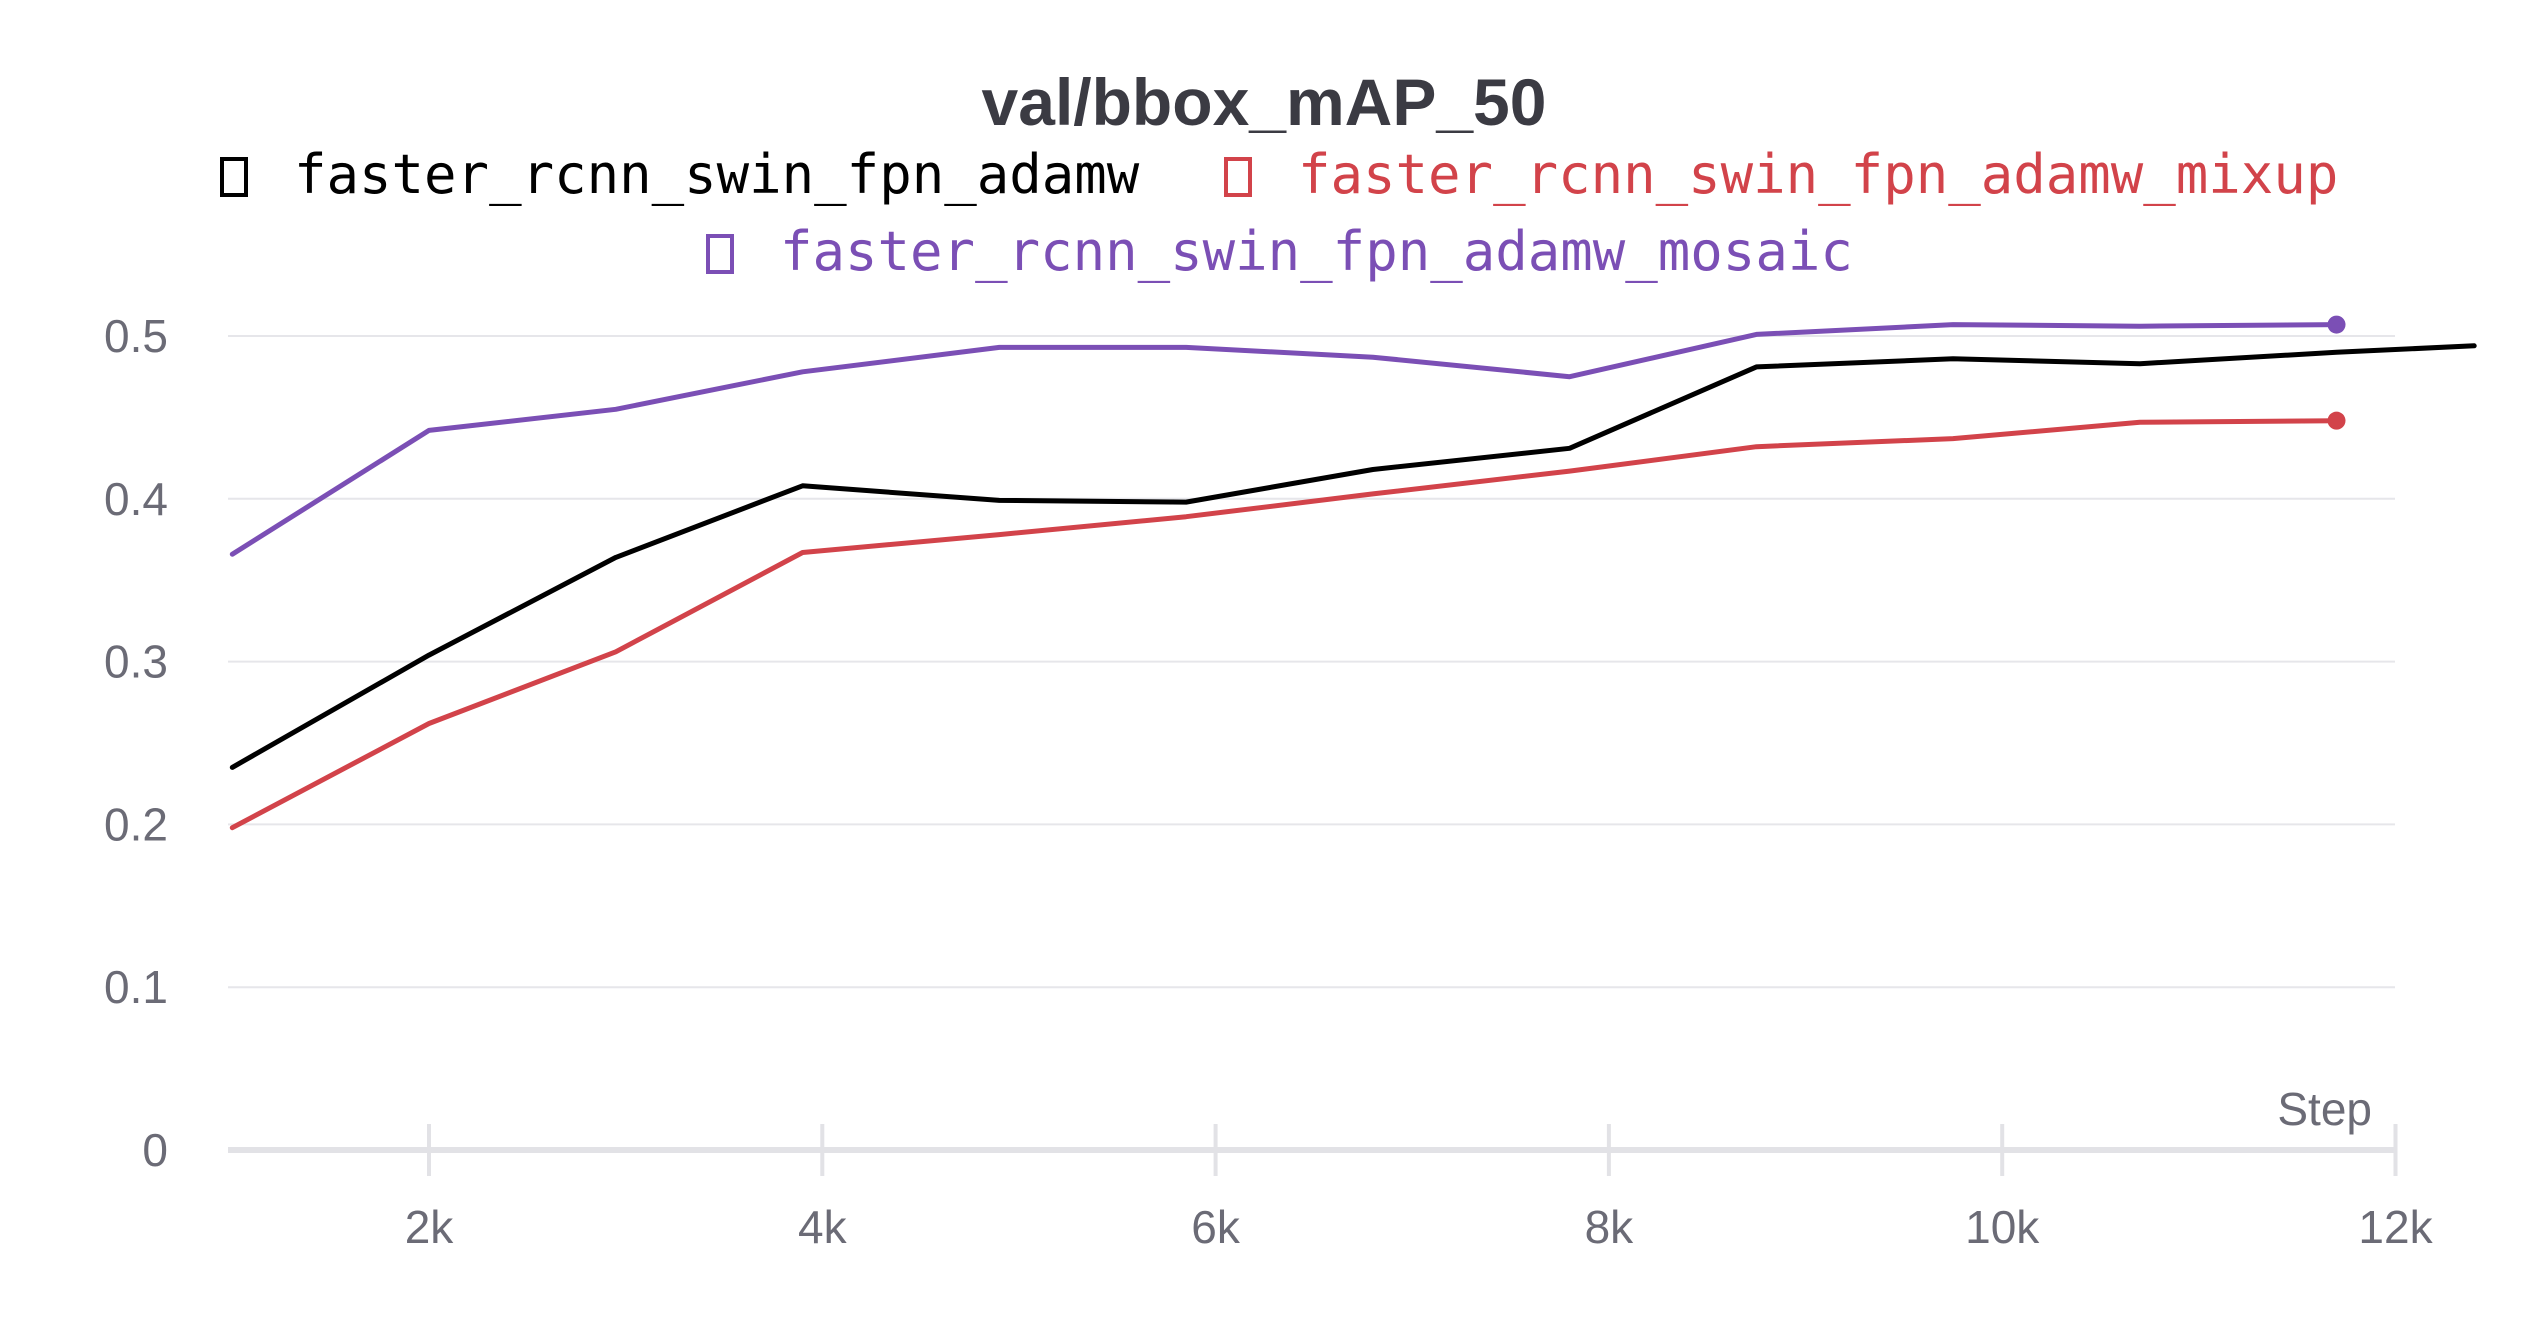 This screenshot has height=1333, width=2528. What do you see at coordinates (1419, 1188) in the screenshot?
I see `x-axis-ticks: 2k 4k 6k 8k 10k 12k` at bounding box center [1419, 1188].